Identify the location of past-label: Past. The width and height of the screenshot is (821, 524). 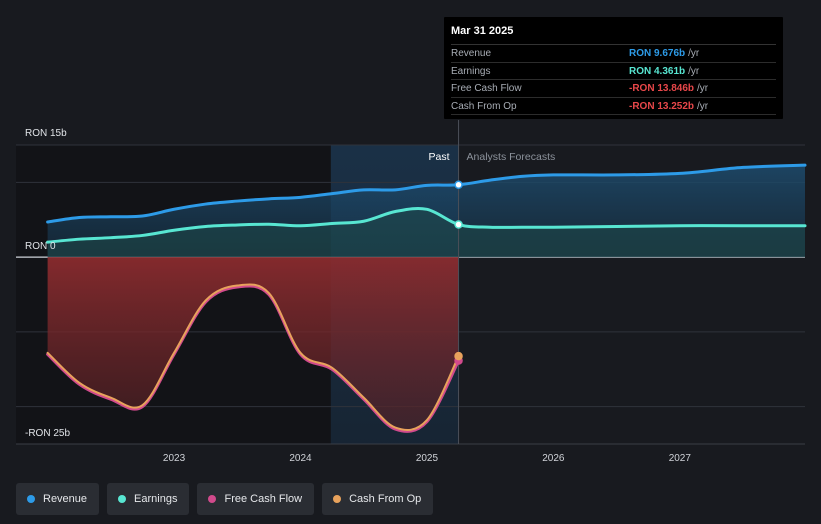
(439, 157).